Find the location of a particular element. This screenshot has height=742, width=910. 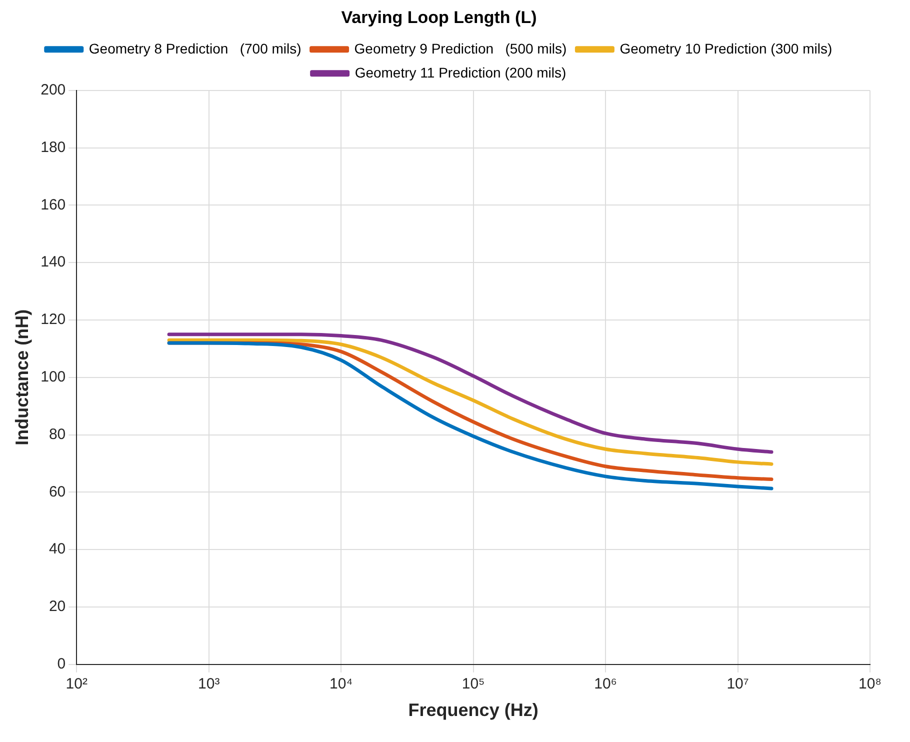

y-tick-label: 20 is located at coordinates (57, 607).